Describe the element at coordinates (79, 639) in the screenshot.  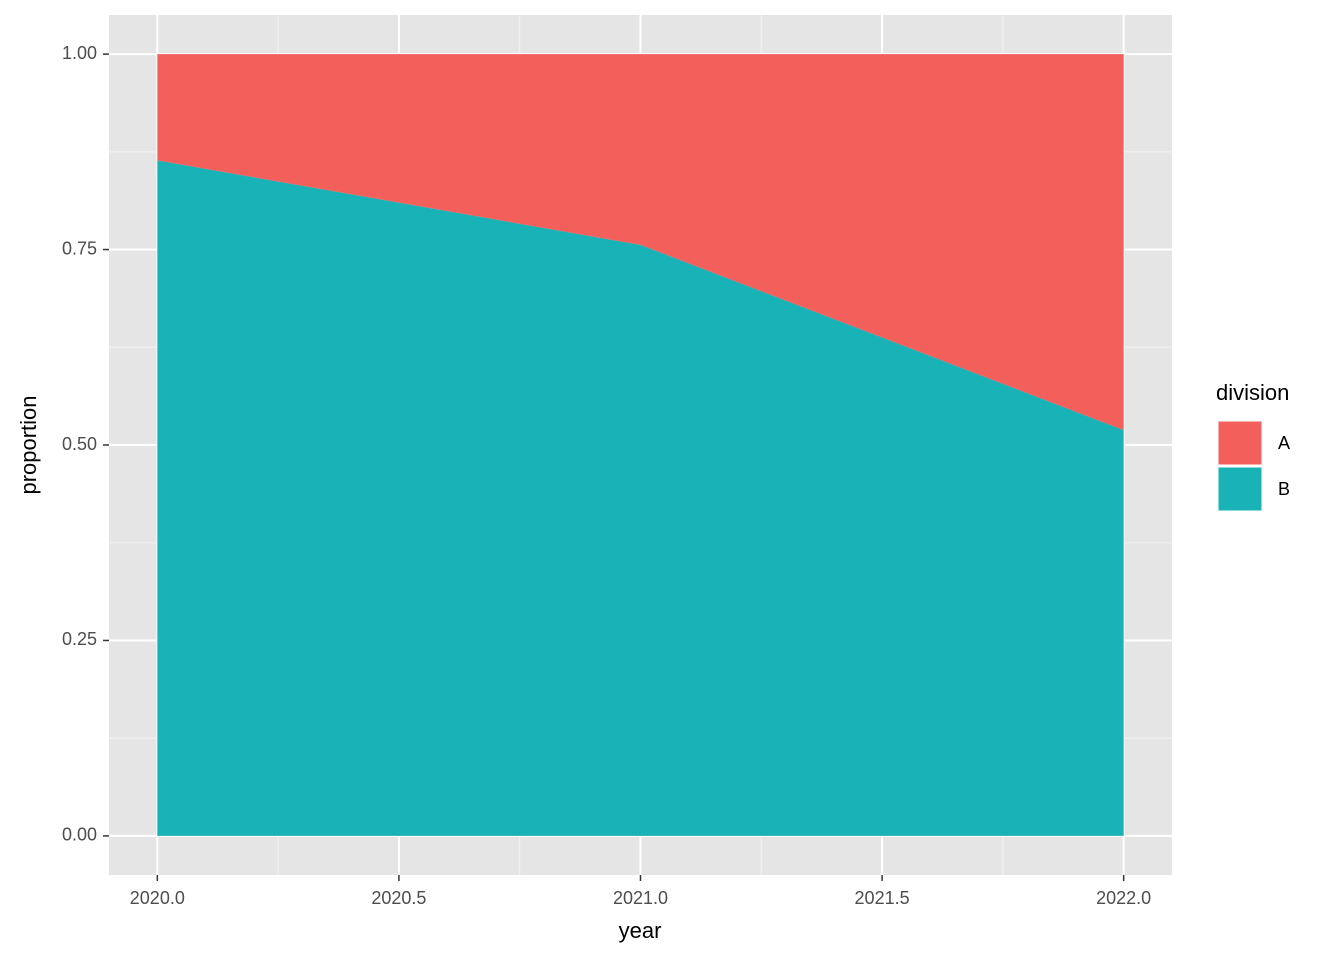
I see `y-tick-label: 0.25` at that location.